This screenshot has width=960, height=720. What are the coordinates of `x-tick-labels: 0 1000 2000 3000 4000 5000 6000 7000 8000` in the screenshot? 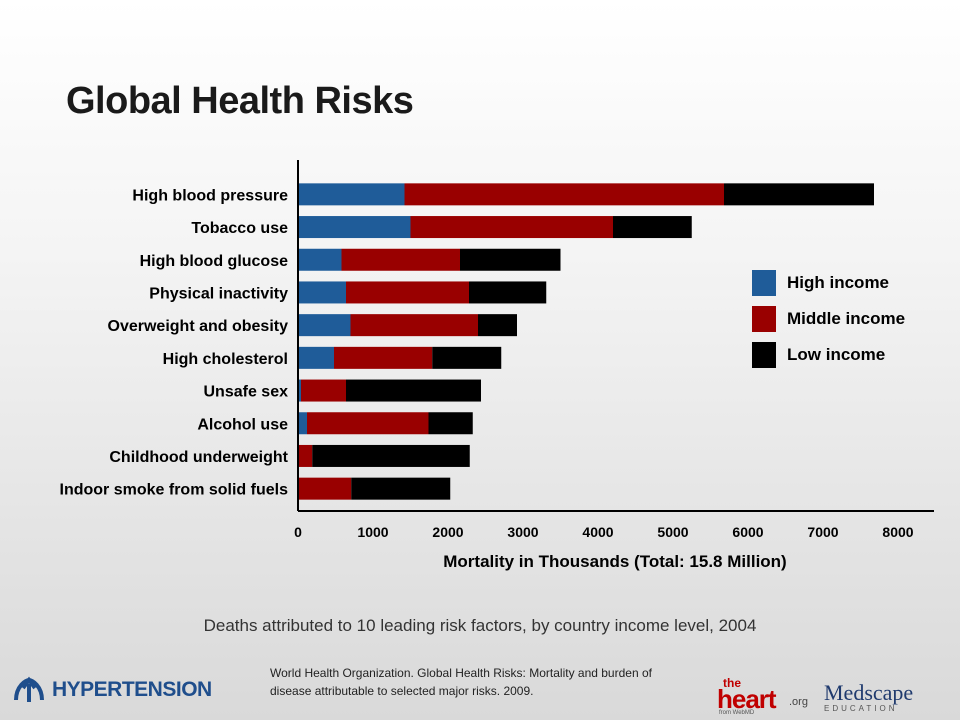 It's located at (604, 532).